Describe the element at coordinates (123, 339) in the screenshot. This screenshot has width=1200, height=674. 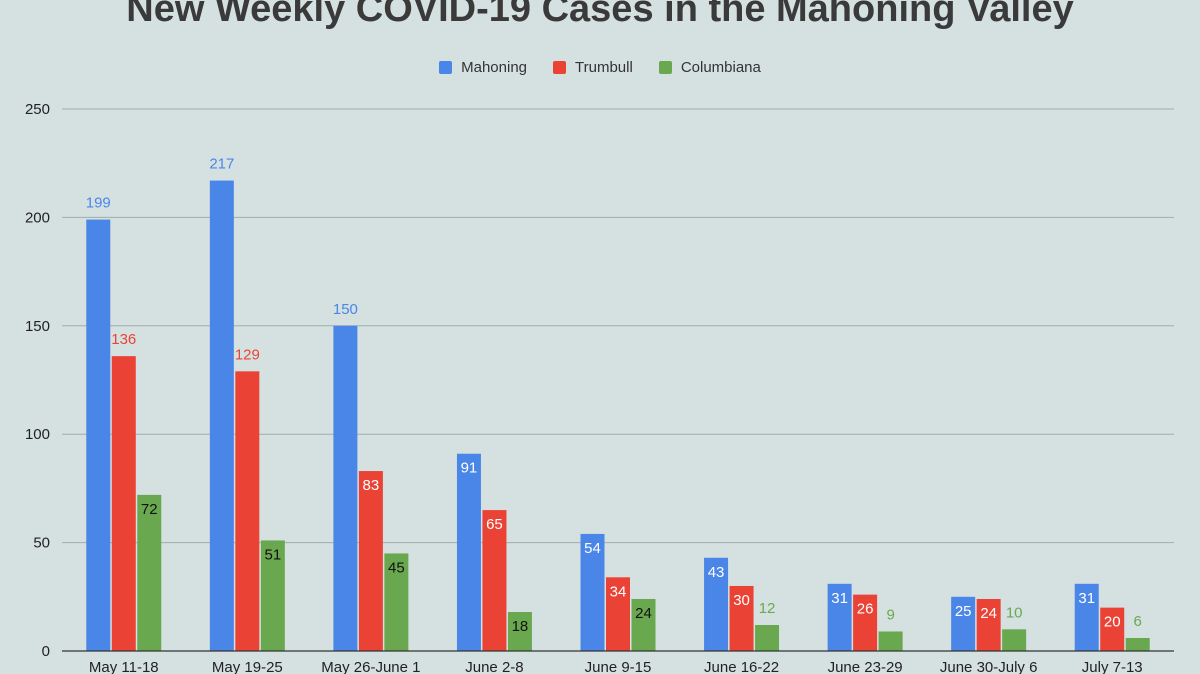
I see `data-label-trumbull-may-11-18: 136` at that location.